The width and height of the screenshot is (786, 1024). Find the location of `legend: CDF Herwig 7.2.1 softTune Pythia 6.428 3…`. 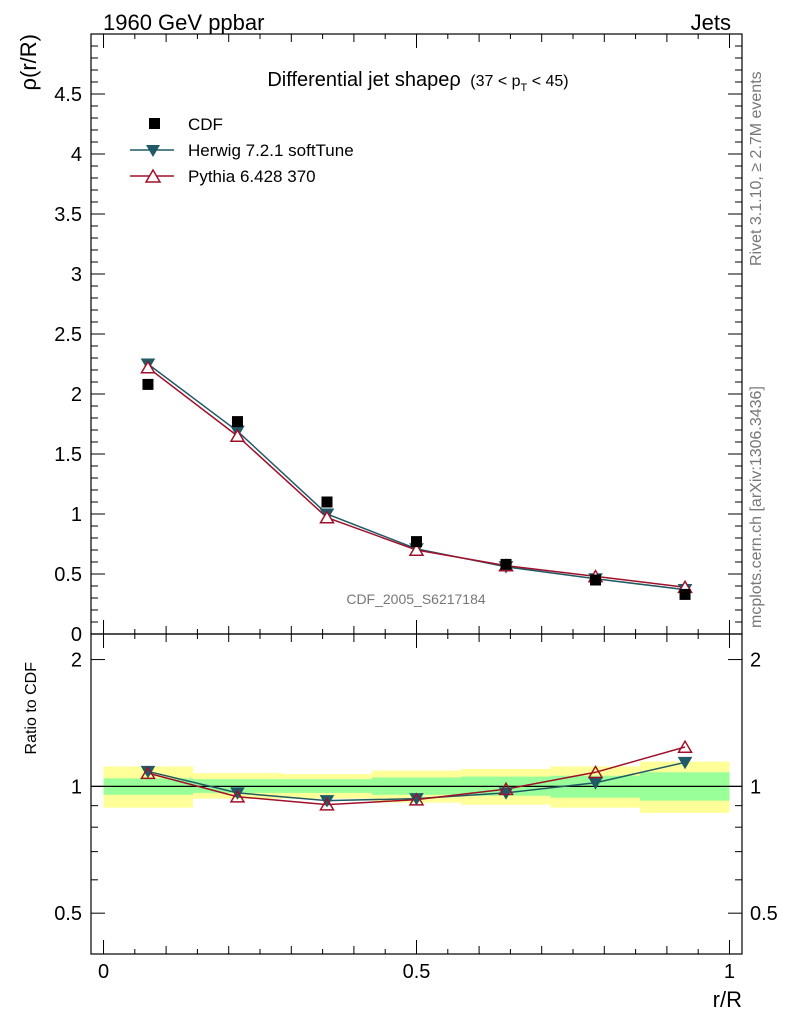

legend: CDF Herwig 7.2.1 softTune Pythia 6.428 3… is located at coordinates (242, 150).